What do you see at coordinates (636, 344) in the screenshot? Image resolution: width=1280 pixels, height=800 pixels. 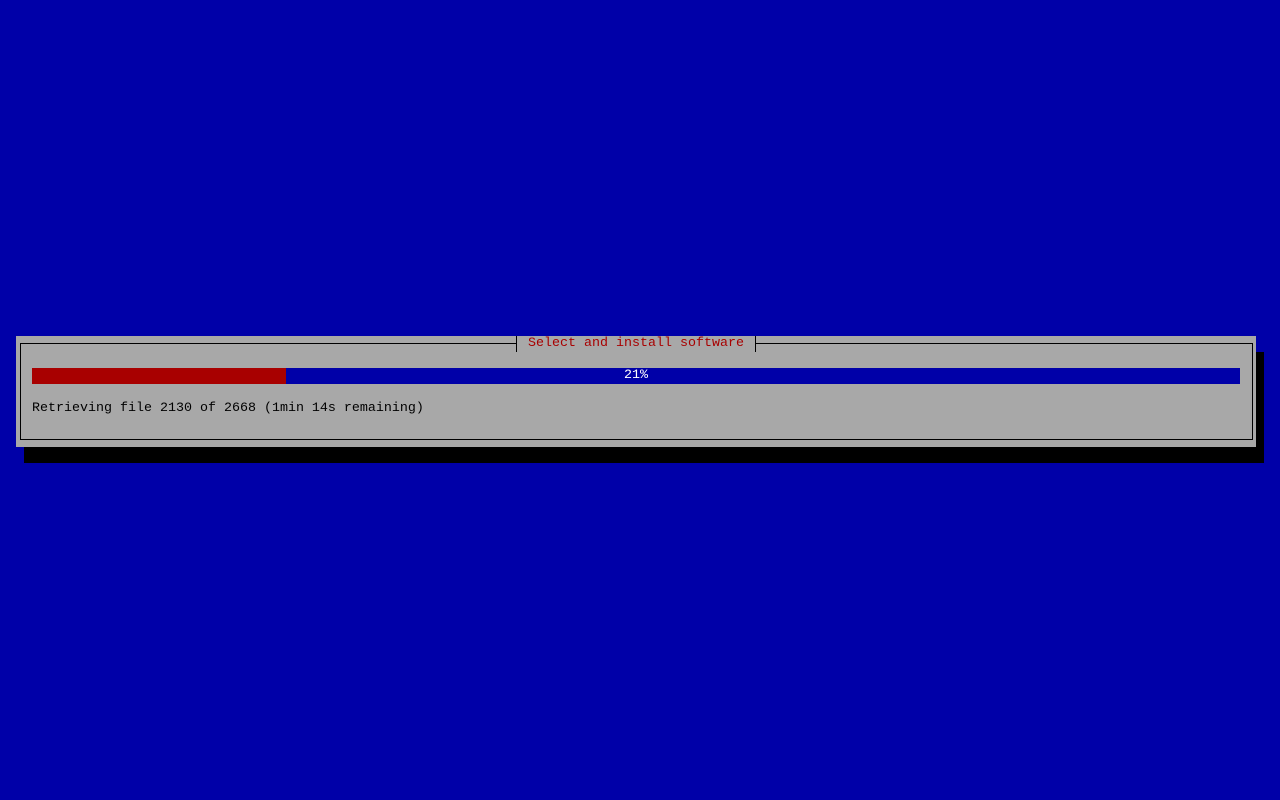 I see `dialog-title: Select and install software` at bounding box center [636, 344].